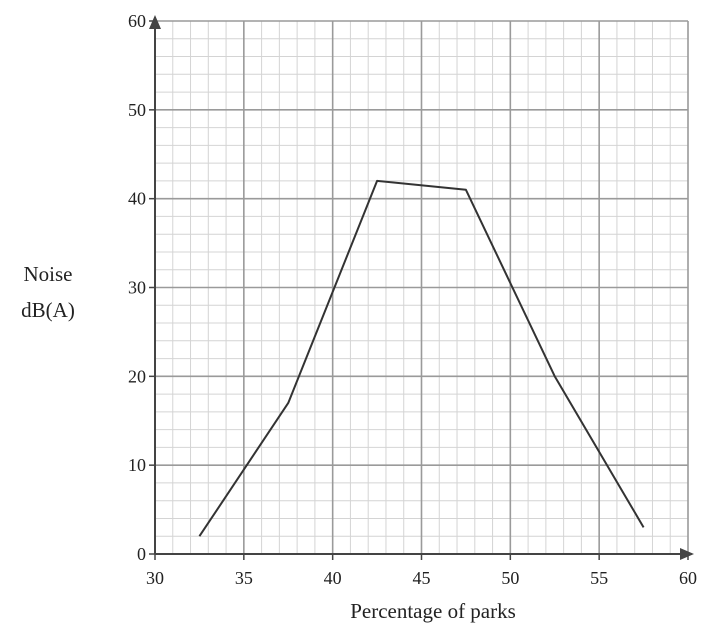 The height and width of the screenshot is (630, 704). What do you see at coordinates (137, 465) in the screenshot?
I see `y-tick-label: 10` at bounding box center [137, 465].